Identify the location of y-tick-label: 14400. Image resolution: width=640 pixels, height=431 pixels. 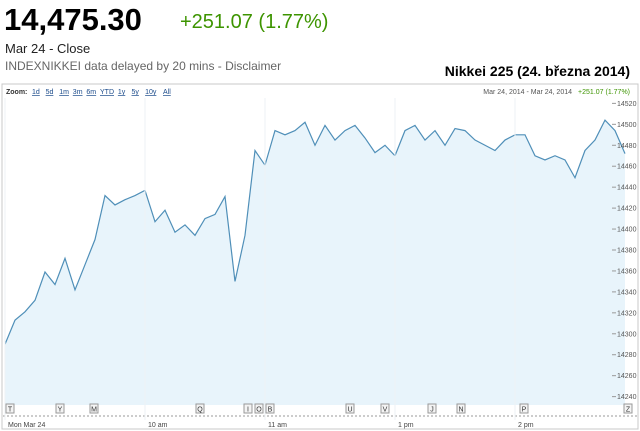
(627, 230).